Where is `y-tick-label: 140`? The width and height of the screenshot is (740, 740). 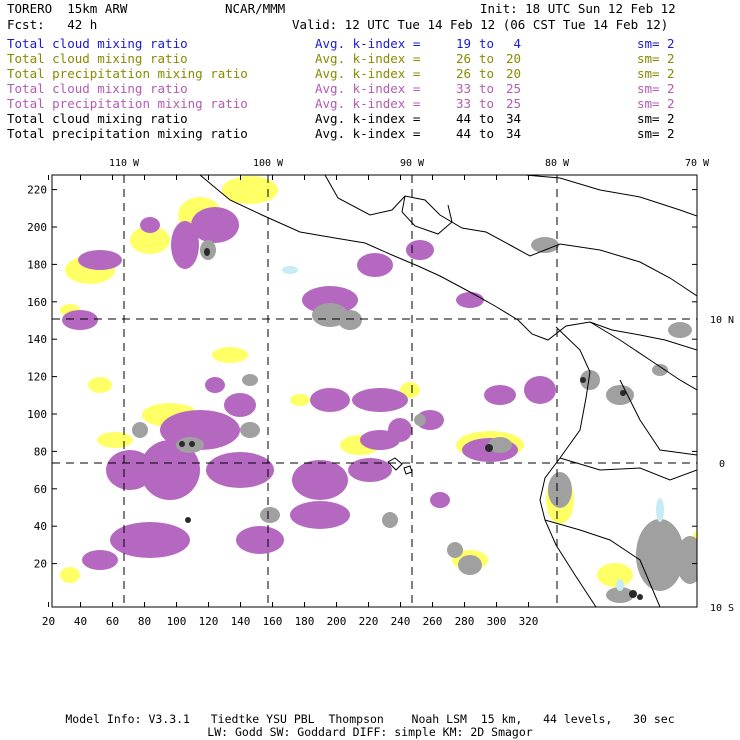
y-tick-label: 140 is located at coordinates (37, 339).